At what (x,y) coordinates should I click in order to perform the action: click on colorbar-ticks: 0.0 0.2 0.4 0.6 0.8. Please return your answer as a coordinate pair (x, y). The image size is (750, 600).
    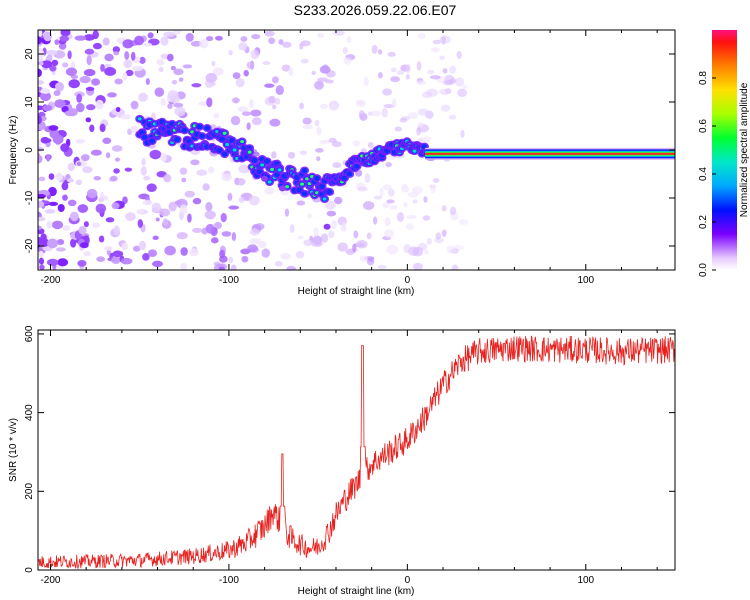
    Looking at the image, I should click on (707, 174).